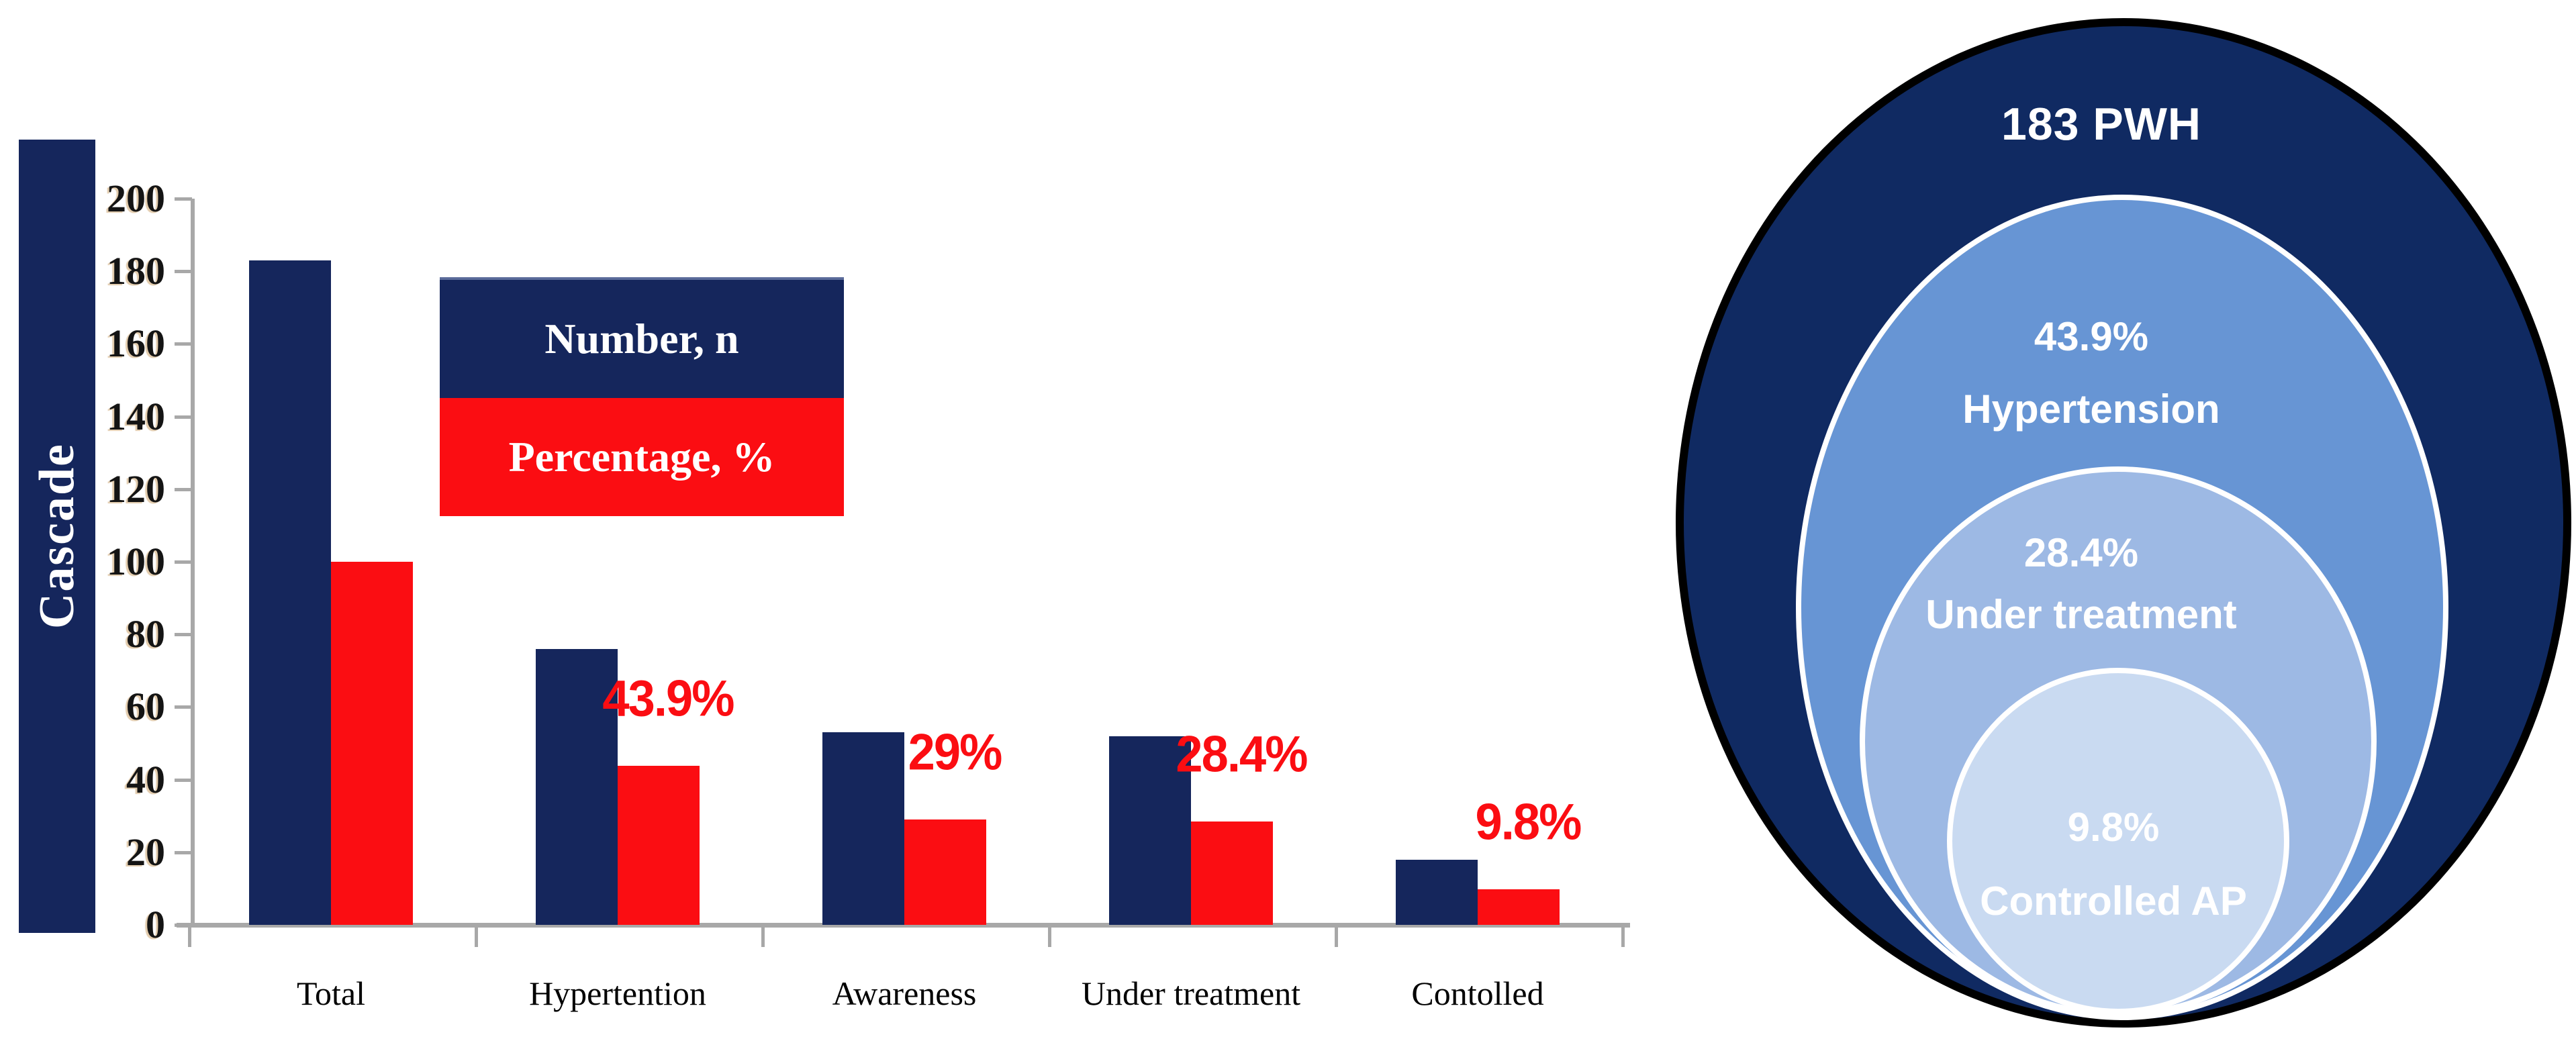  I want to click on venn-under-treatment-text: Under treatment, so click(2081, 614).